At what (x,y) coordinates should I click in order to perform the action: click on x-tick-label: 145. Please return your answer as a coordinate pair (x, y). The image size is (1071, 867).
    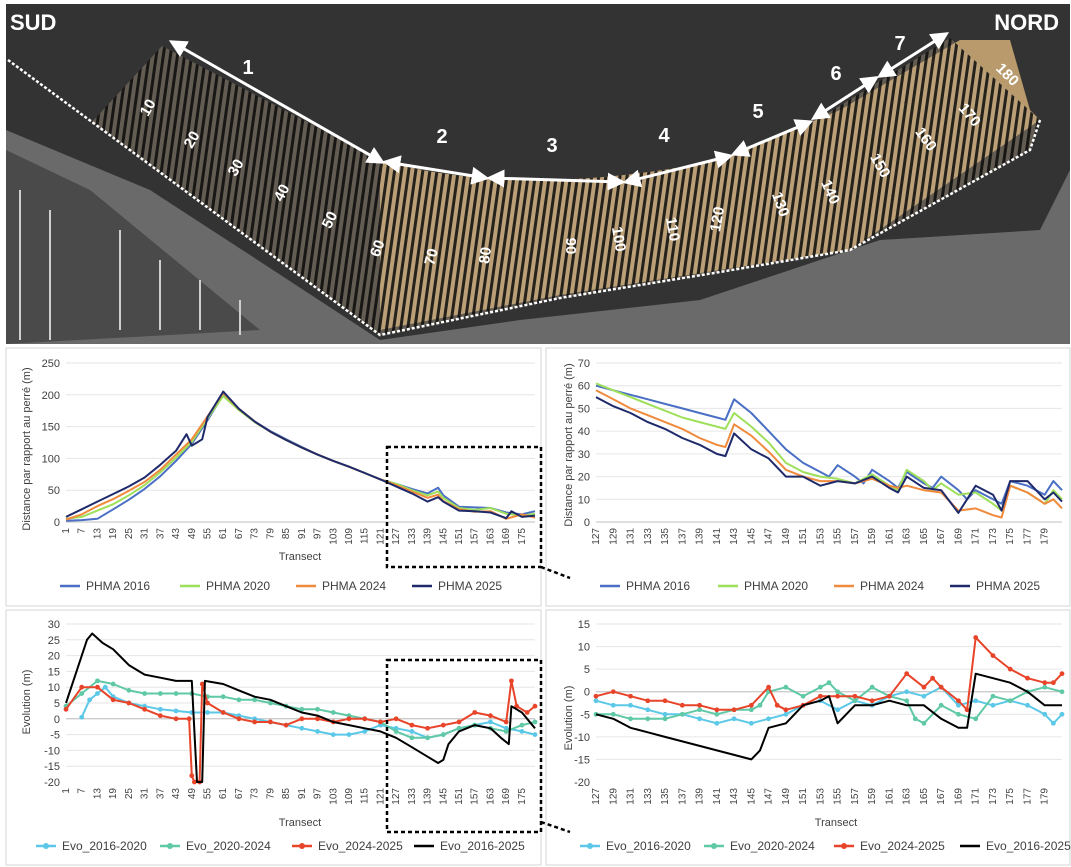
    Looking at the image, I should click on (443, 536).